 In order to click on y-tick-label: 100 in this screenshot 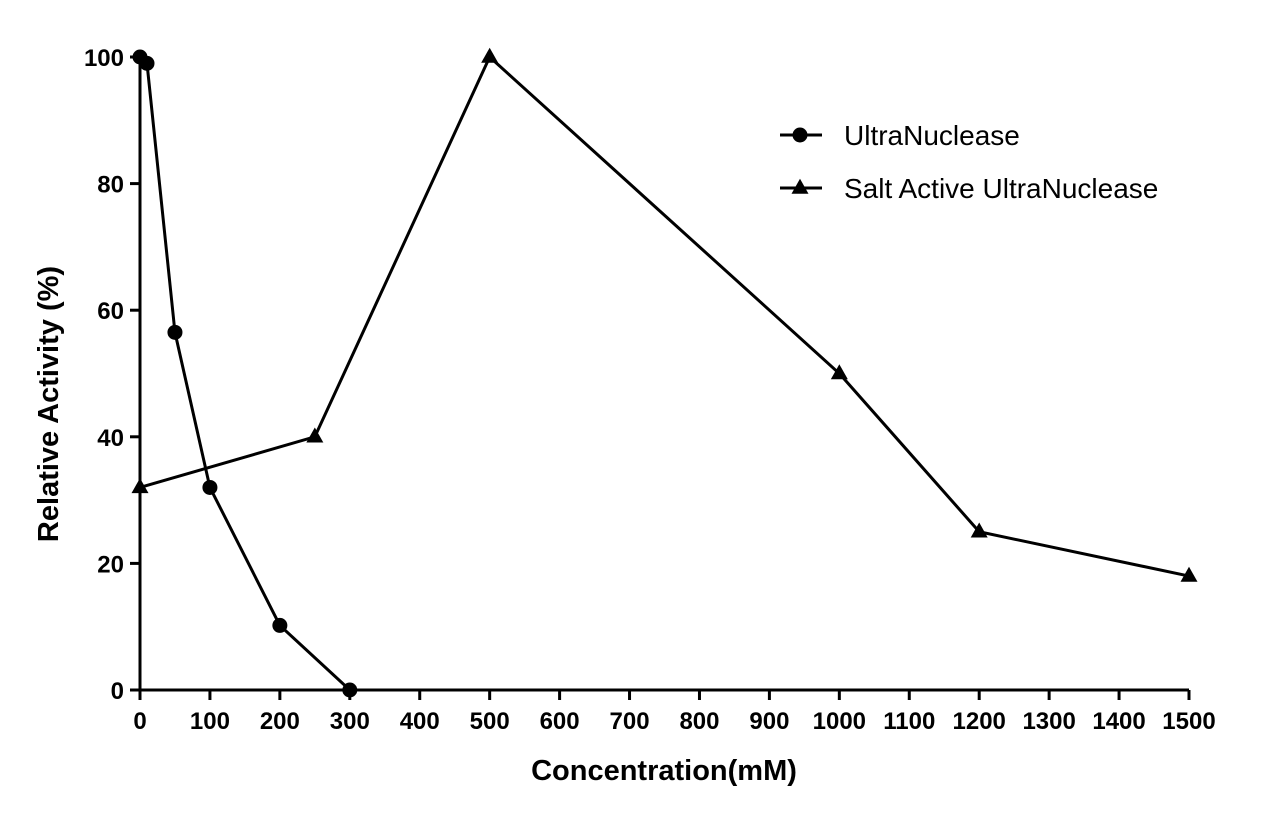, I will do `click(104, 58)`.